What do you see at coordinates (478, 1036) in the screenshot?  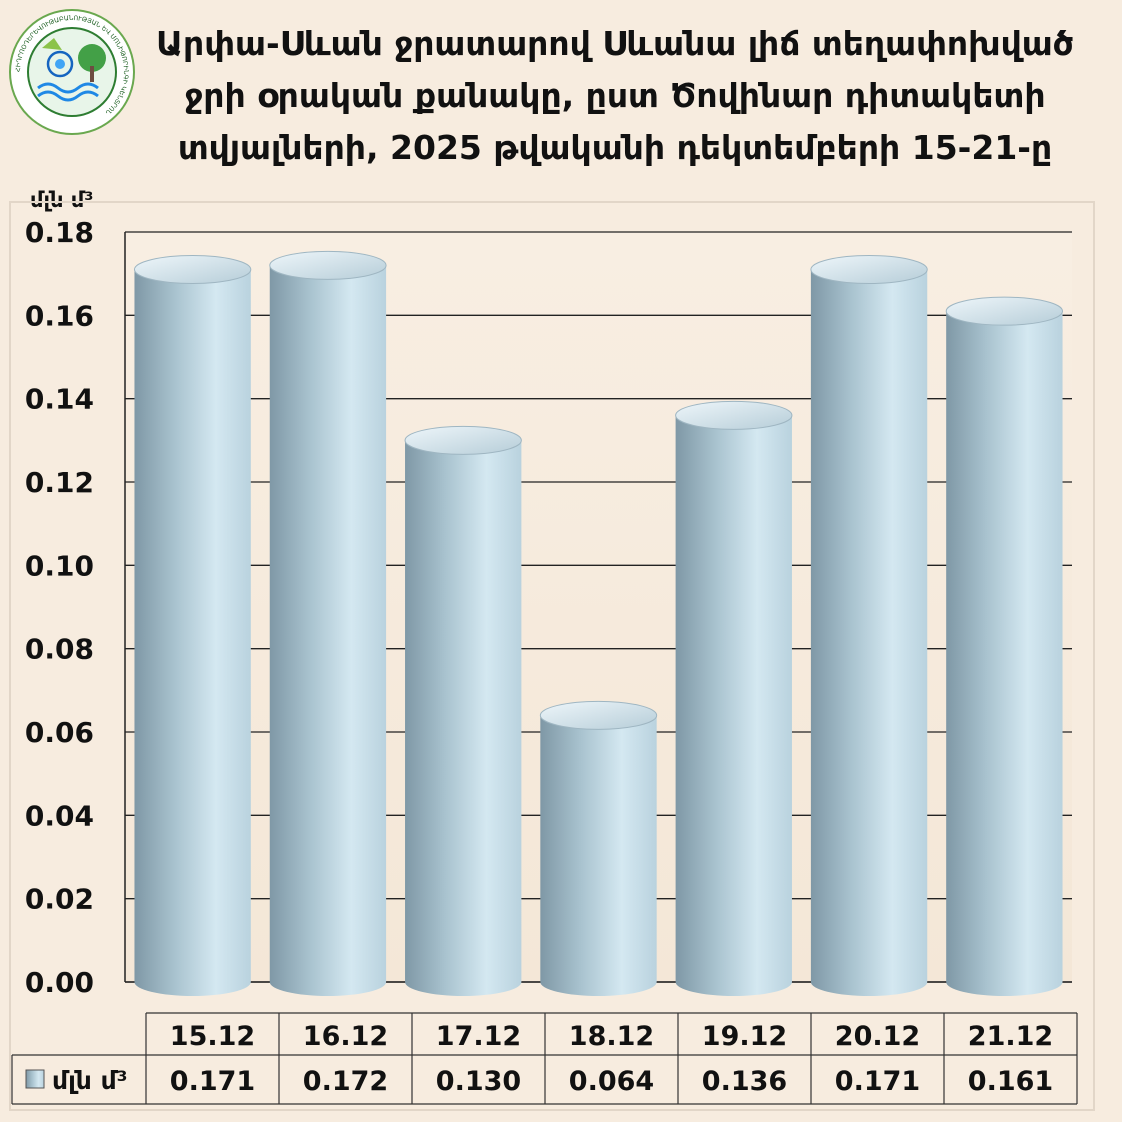 I see `x-category-label: 17.12` at bounding box center [478, 1036].